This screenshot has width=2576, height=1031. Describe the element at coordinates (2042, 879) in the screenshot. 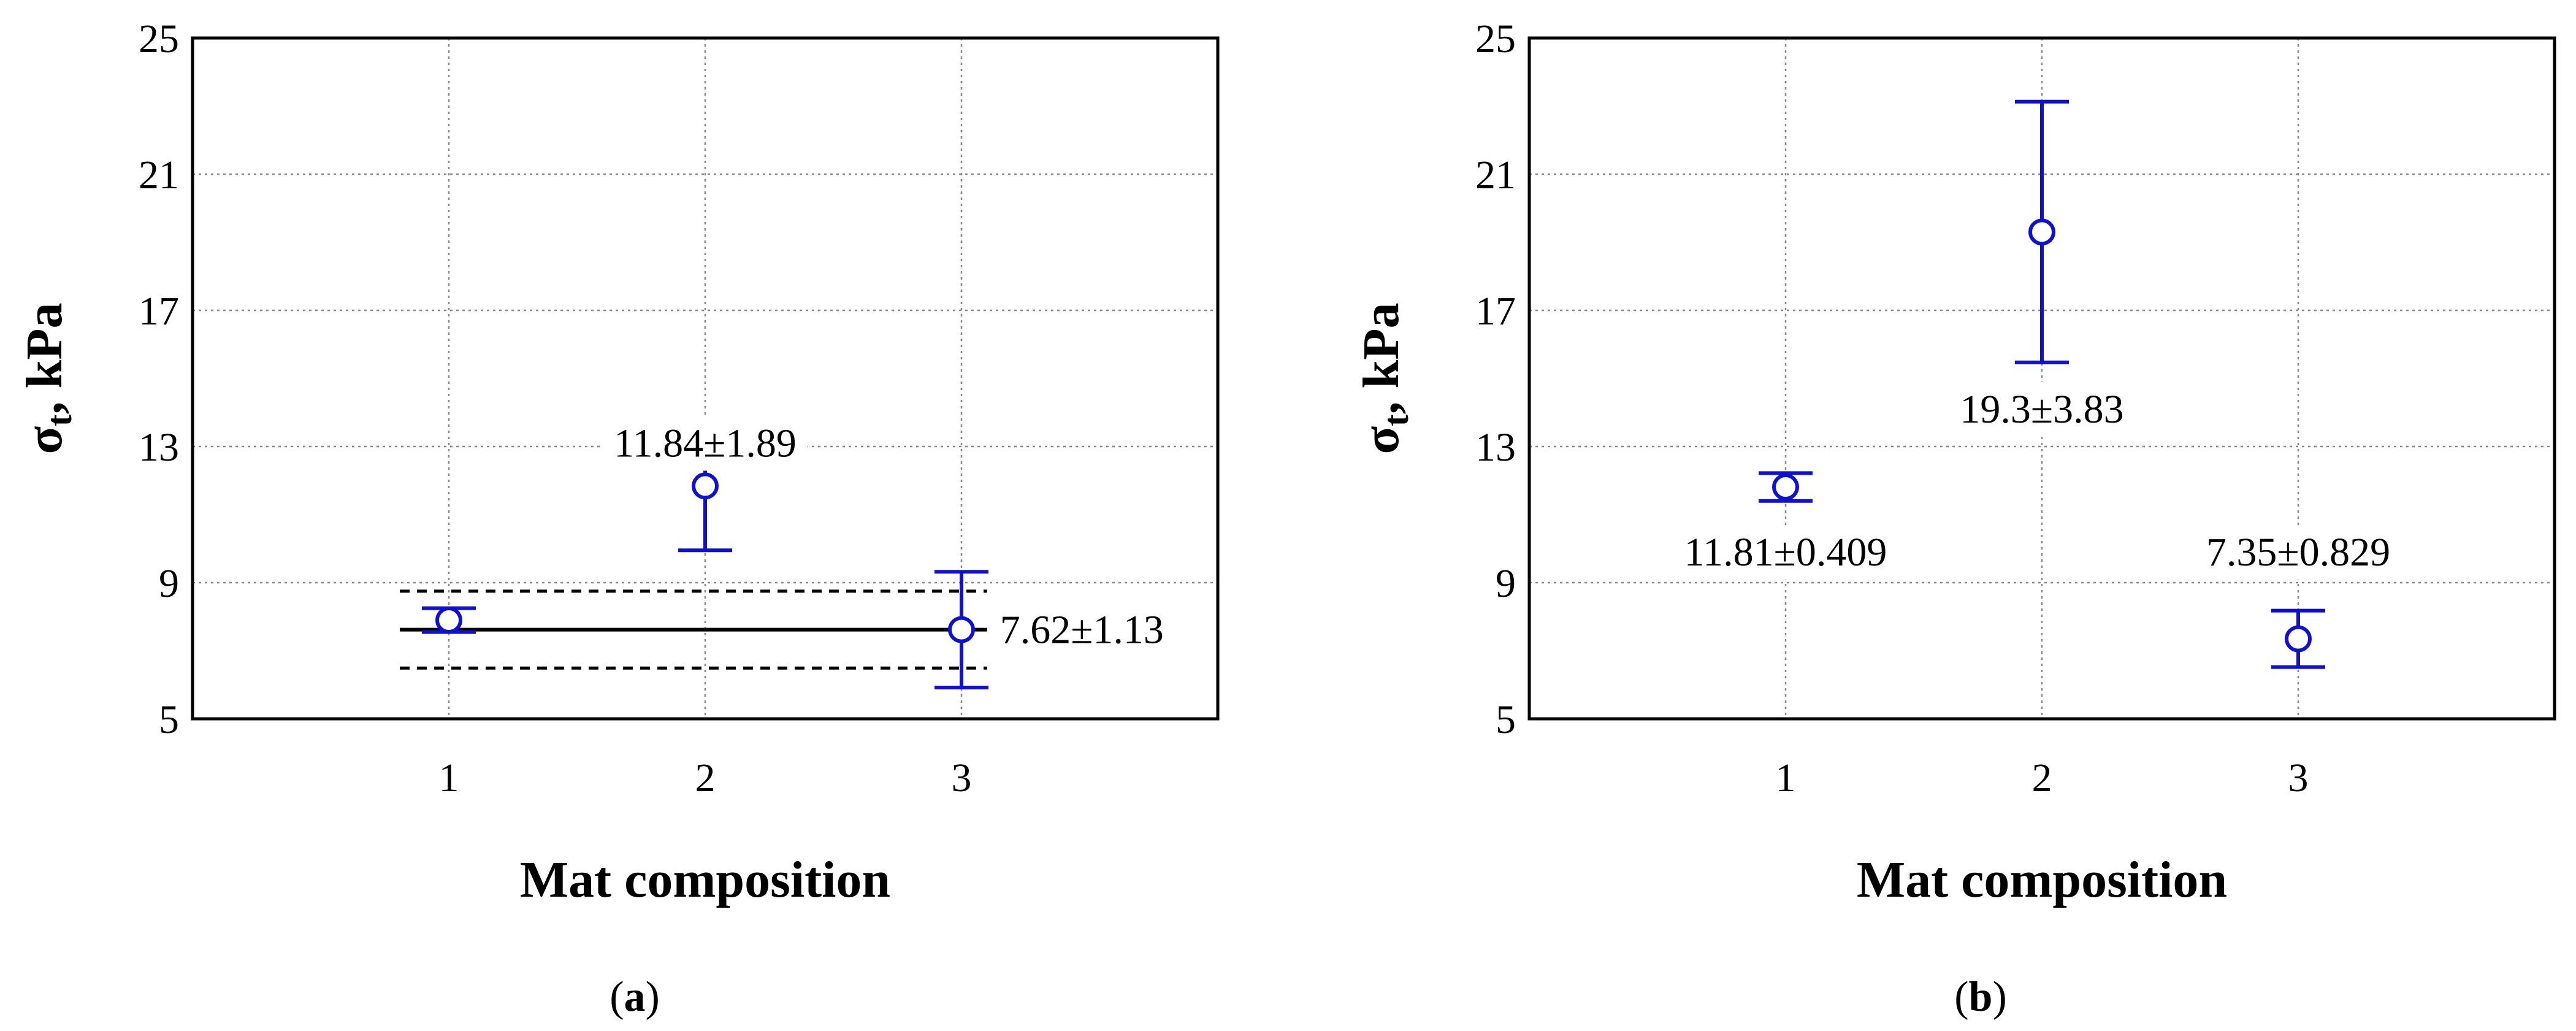

I see `x-axis-title-b: Mat composition` at that location.